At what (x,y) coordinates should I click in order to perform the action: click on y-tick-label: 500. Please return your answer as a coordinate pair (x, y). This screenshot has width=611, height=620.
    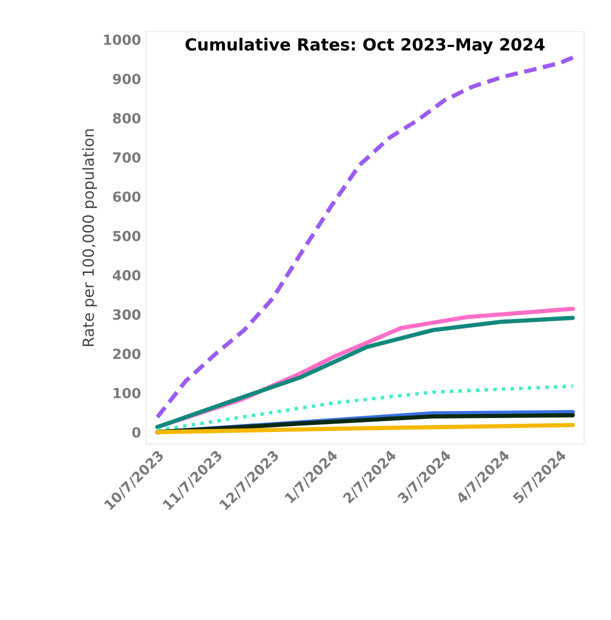
    Looking at the image, I should click on (127, 236).